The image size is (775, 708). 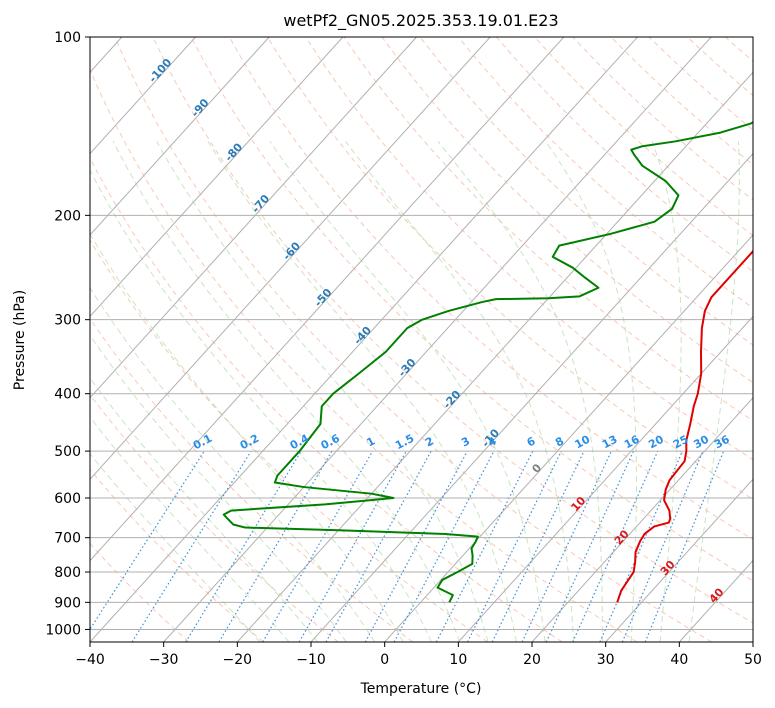 I want to click on y-axis: 100 200 300 400 500 600 700 800 900 1000, so click(x=67, y=334).